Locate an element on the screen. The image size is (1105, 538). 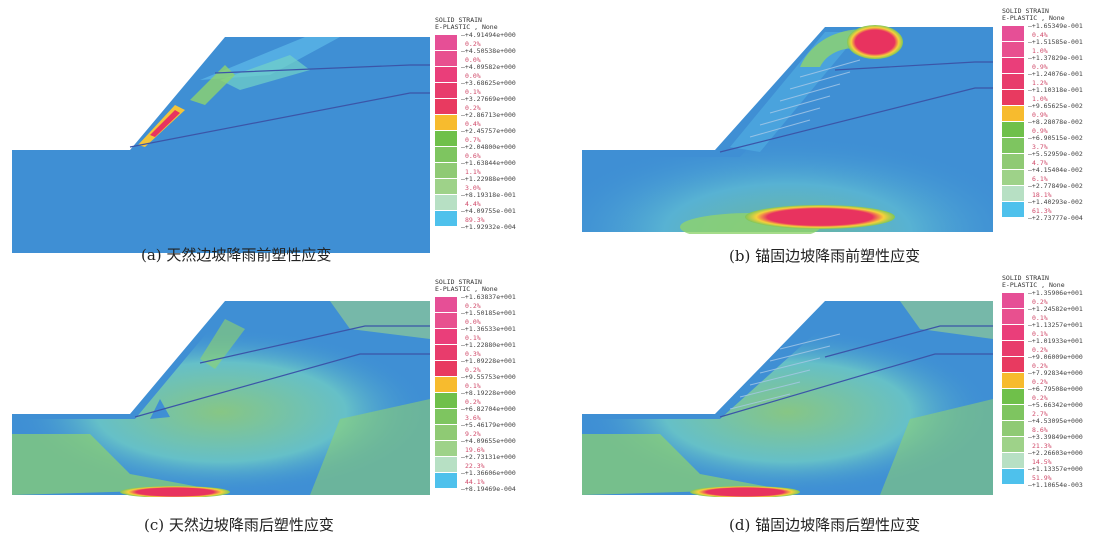
legend-value: —+8.28078e-002 is located at coordinates (1055, 122).